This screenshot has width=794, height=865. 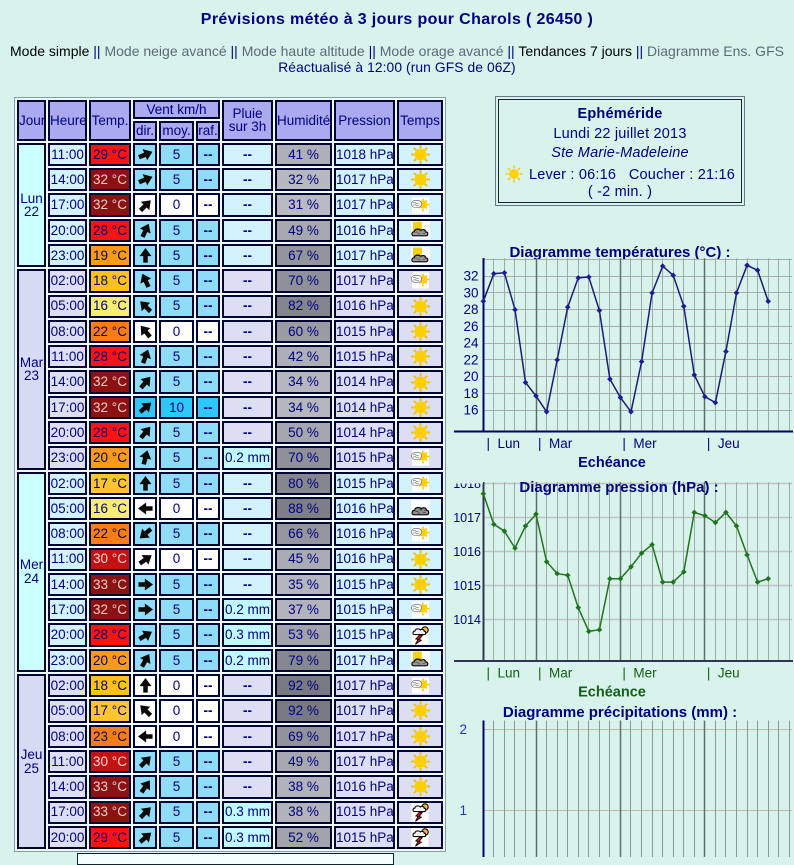 I want to click on svg-text: 26, so click(x=470, y=326).